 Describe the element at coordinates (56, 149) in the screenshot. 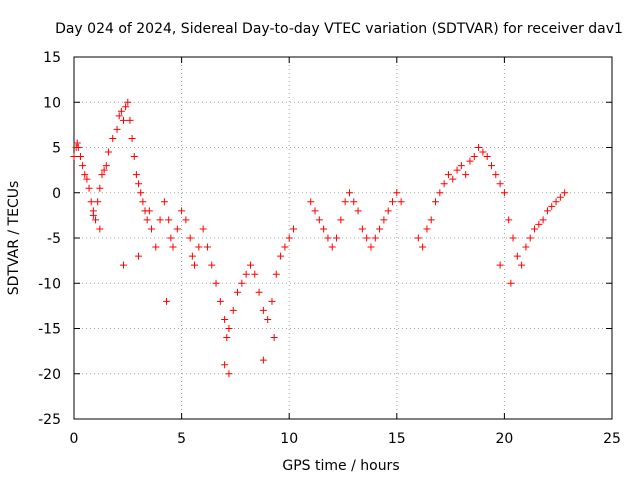

I see `y-tick-label: 5` at that location.